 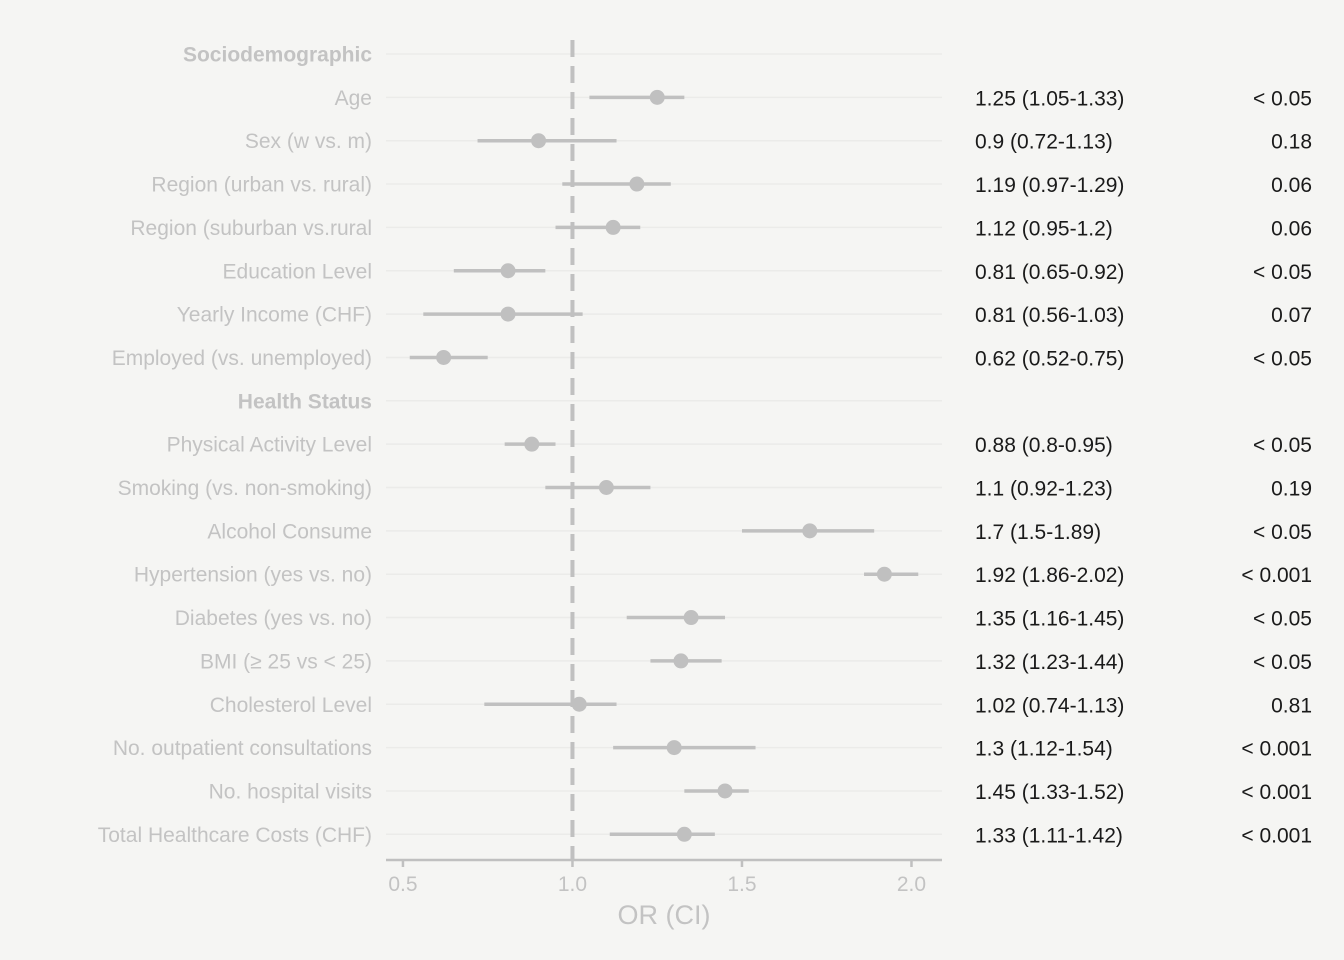 What do you see at coordinates (242, 748) in the screenshot?
I see `row-label: No. outpatient consultations` at bounding box center [242, 748].